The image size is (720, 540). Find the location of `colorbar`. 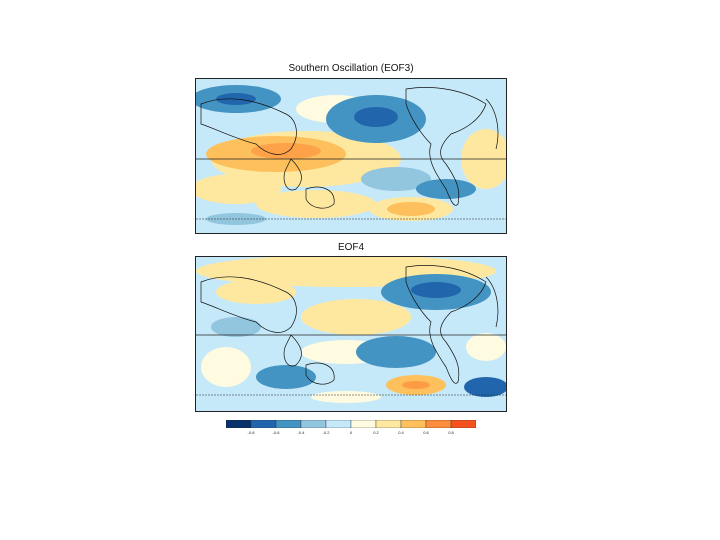

colorbar is located at coordinates (351, 424).